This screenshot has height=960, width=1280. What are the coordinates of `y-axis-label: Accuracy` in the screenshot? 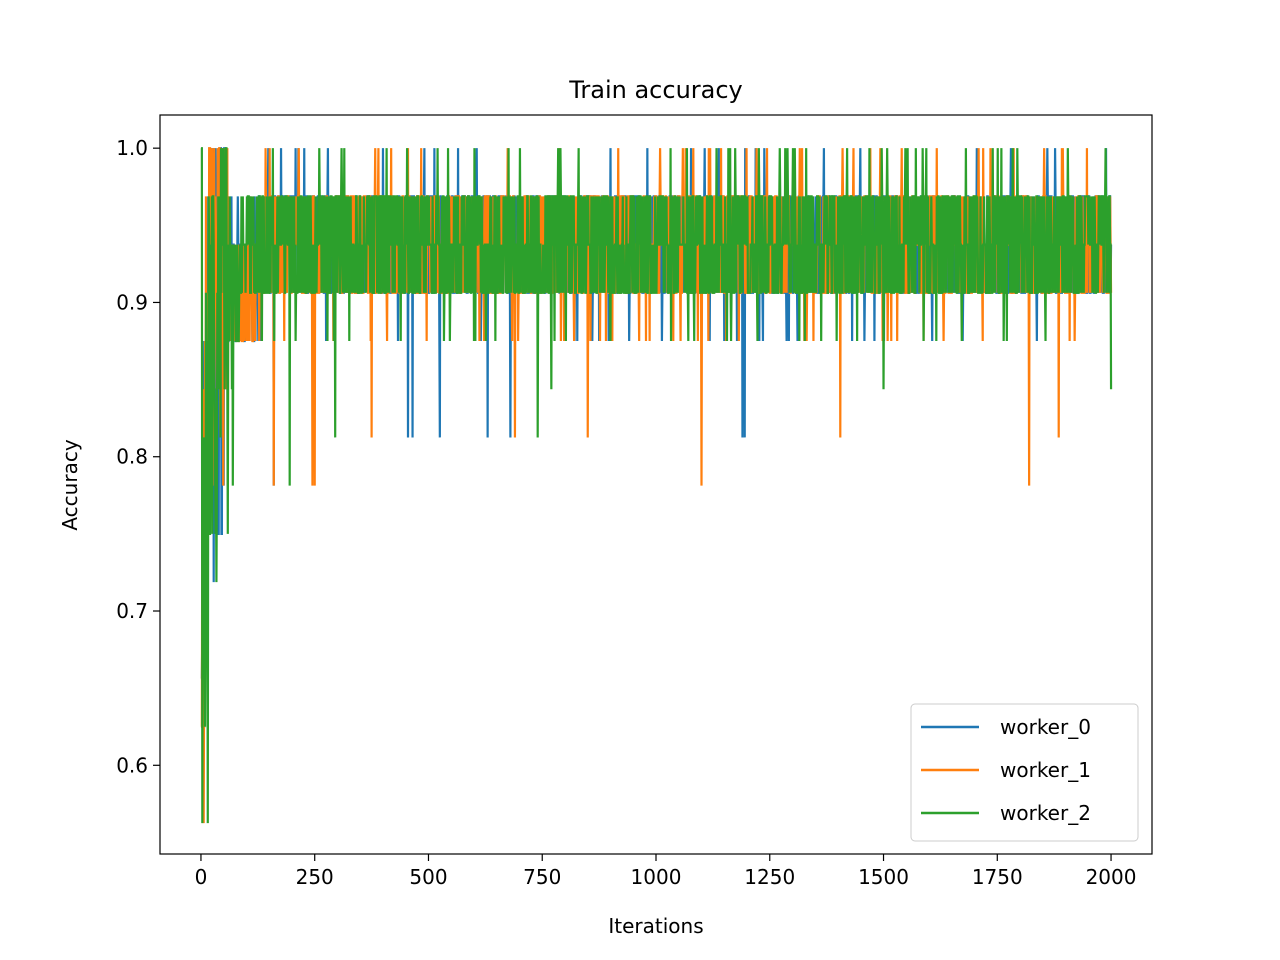 It's located at (70, 484).